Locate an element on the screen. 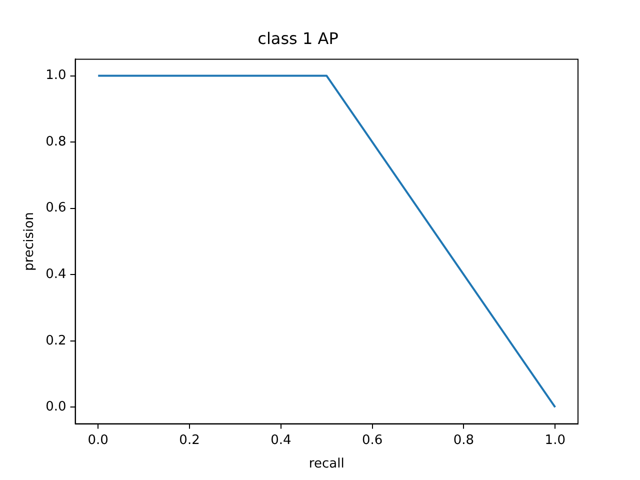 This screenshot has width=640, height=480. x-axis-title: recall is located at coordinates (326, 464).